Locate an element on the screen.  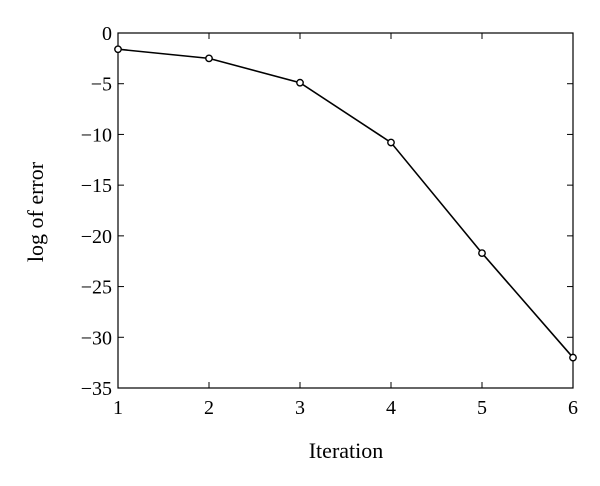
y-axis-label: log of error is located at coordinates (35, 211).